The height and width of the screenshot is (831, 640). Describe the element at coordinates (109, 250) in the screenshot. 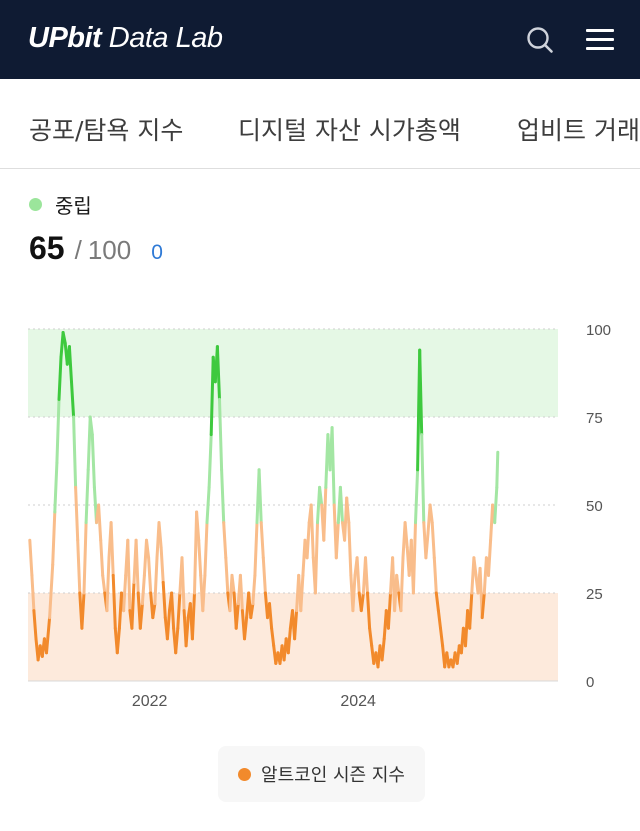

I see `score-max: 100` at that location.